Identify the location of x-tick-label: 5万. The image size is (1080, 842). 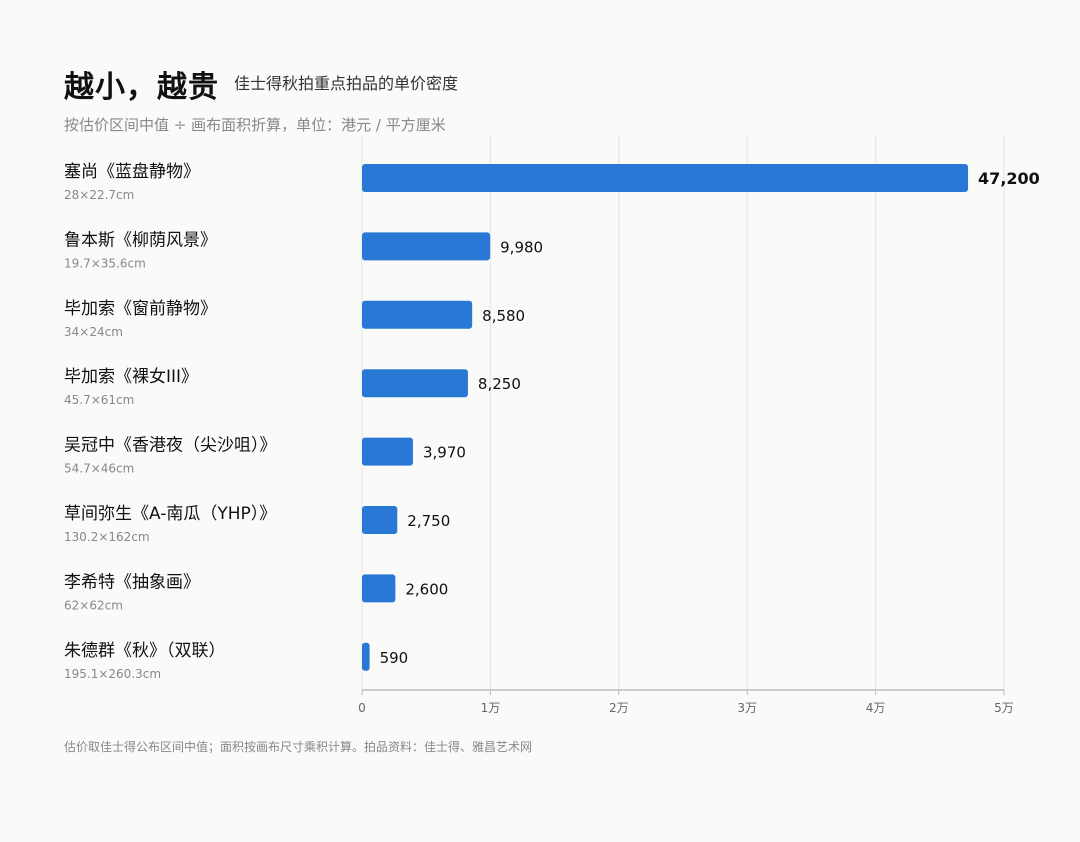
(1004, 708).